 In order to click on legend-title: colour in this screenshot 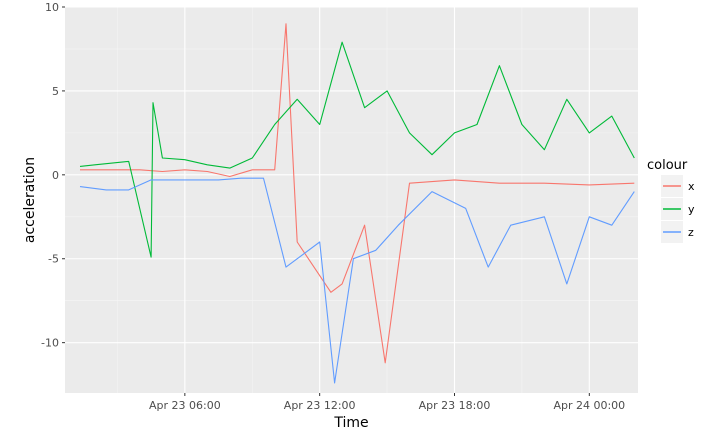, I will do `click(667, 165)`.